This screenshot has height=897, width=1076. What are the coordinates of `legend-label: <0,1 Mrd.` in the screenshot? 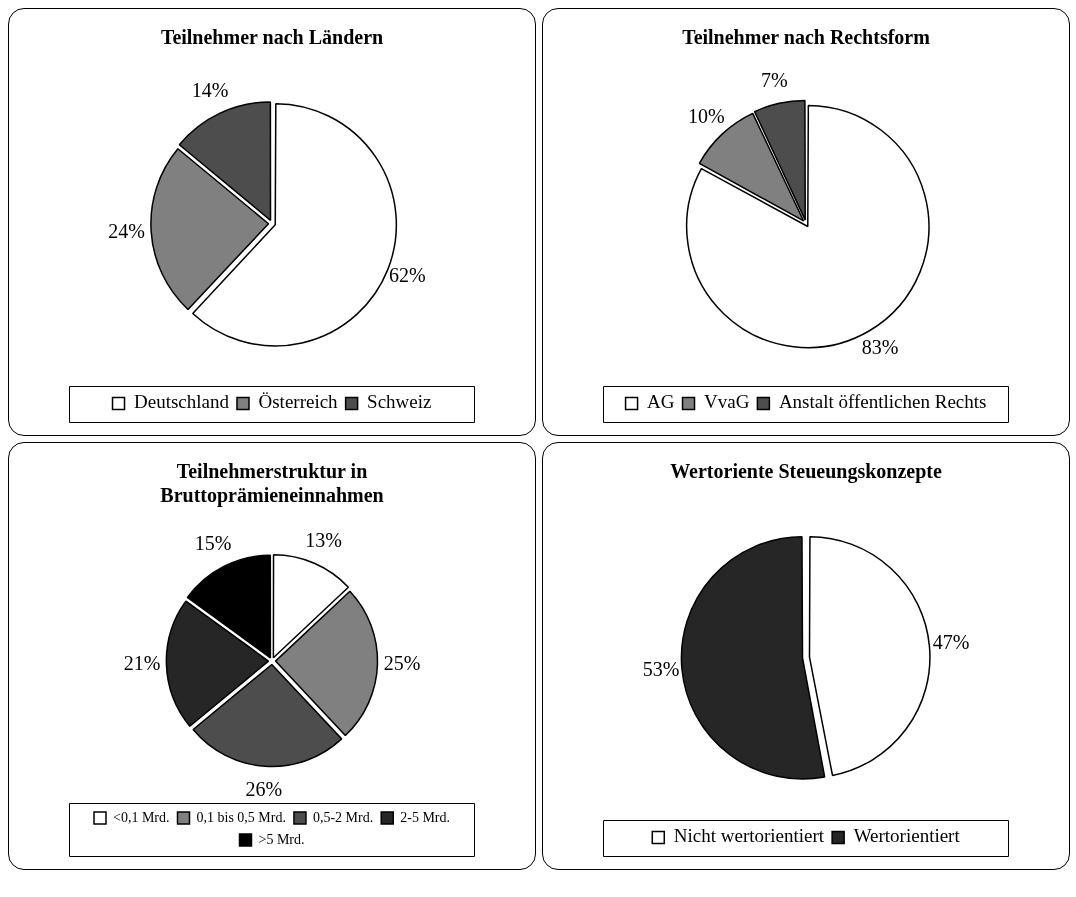 It's located at (141, 817).